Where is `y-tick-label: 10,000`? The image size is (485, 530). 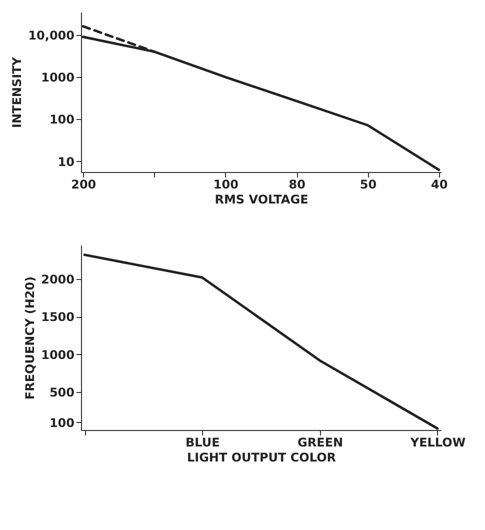
y-tick-label: 10,000 is located at coordinates (51, 35).